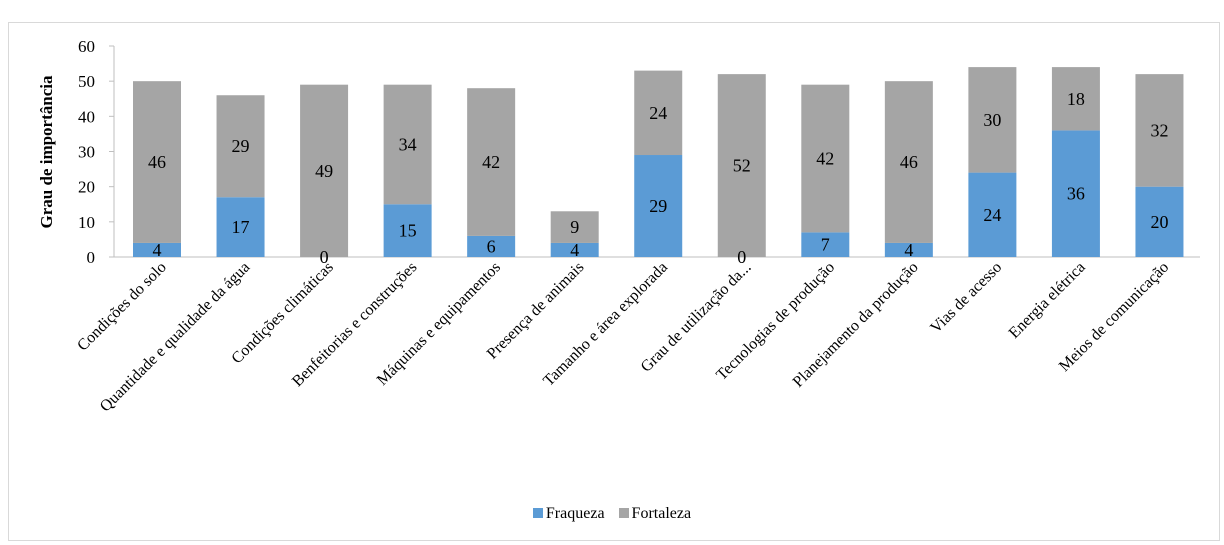 Image resolution: width=1224 pixels, height=545 pixels. I want to click on legend-label-fortaleza: Fortaleza, so click(661, 513).